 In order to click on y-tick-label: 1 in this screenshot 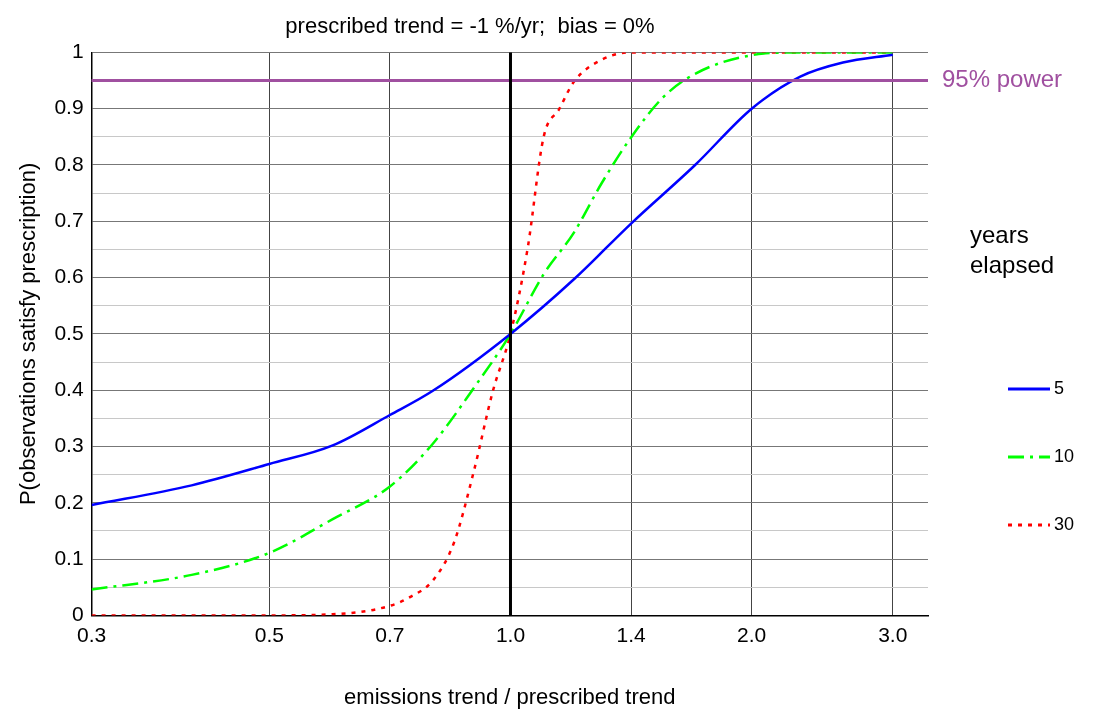, I will do `click(77, 51)`.